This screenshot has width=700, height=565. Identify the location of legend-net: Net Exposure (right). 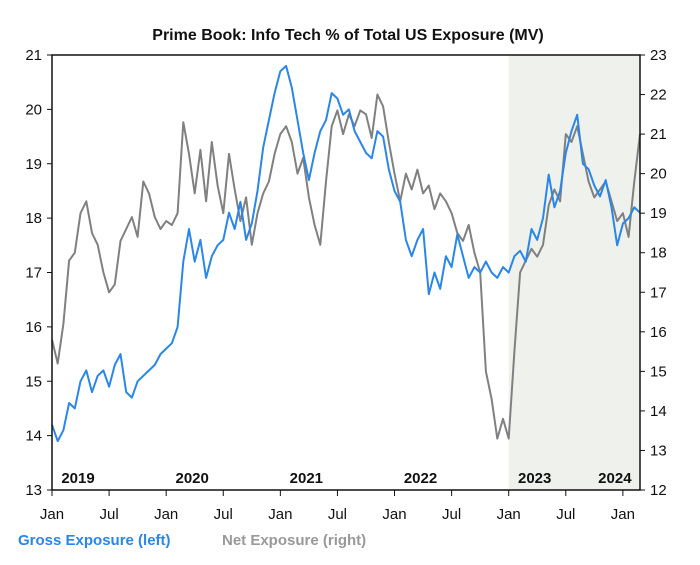
(294, 540).